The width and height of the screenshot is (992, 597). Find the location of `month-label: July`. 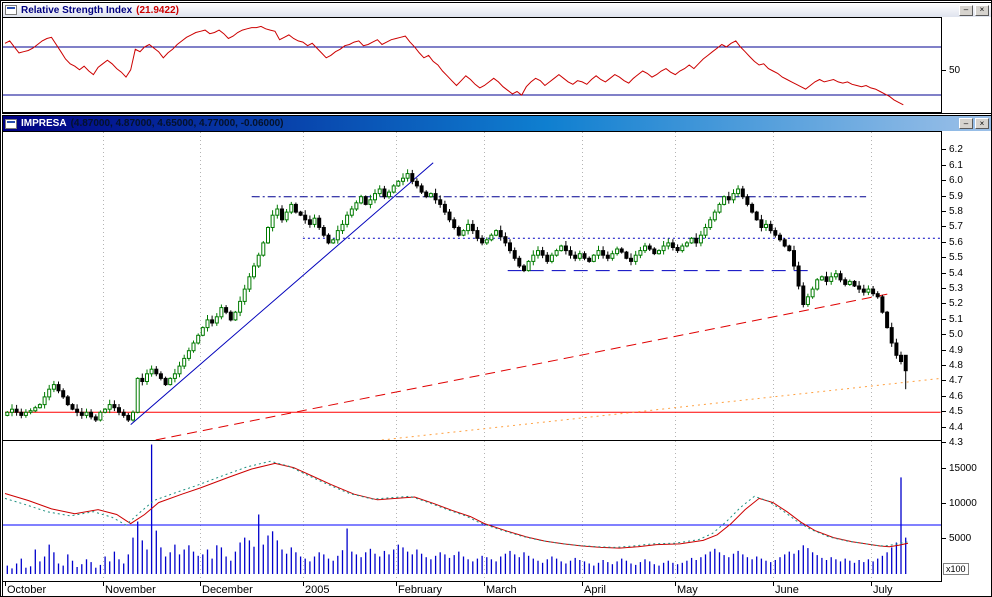

month-label: July is located at coordinates (883, 590).